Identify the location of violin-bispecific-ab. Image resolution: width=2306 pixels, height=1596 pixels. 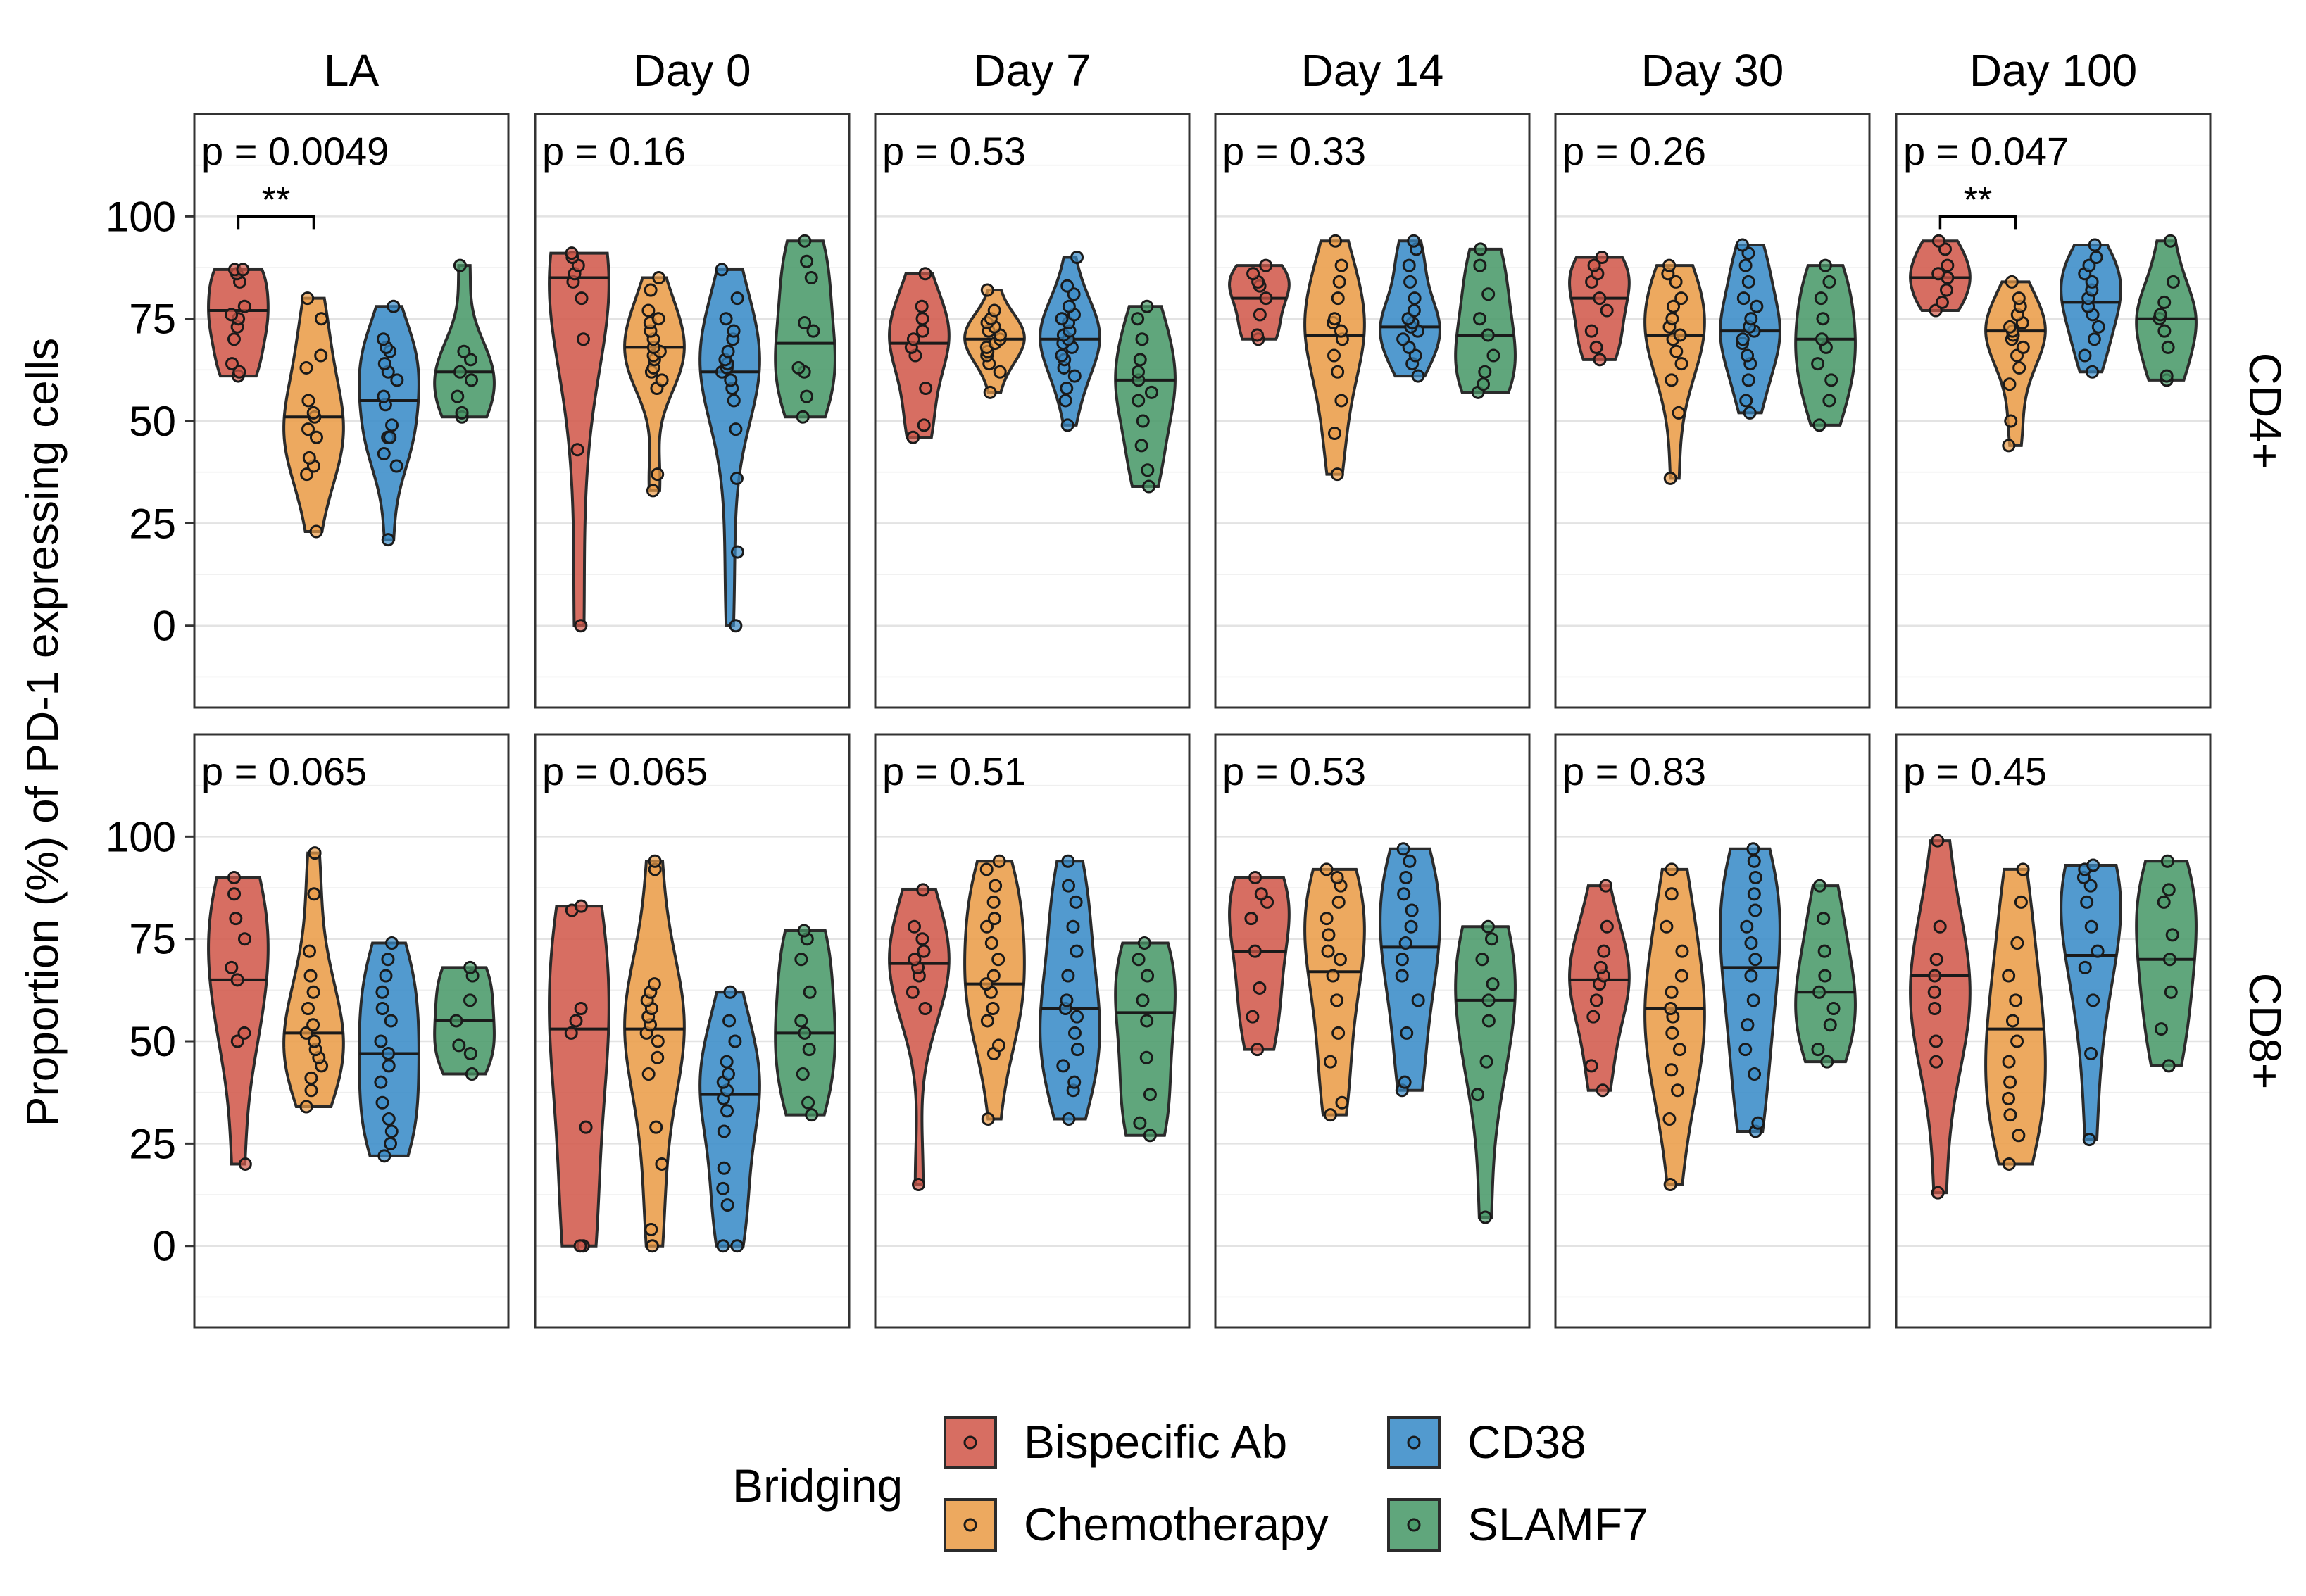
(1260, 963).